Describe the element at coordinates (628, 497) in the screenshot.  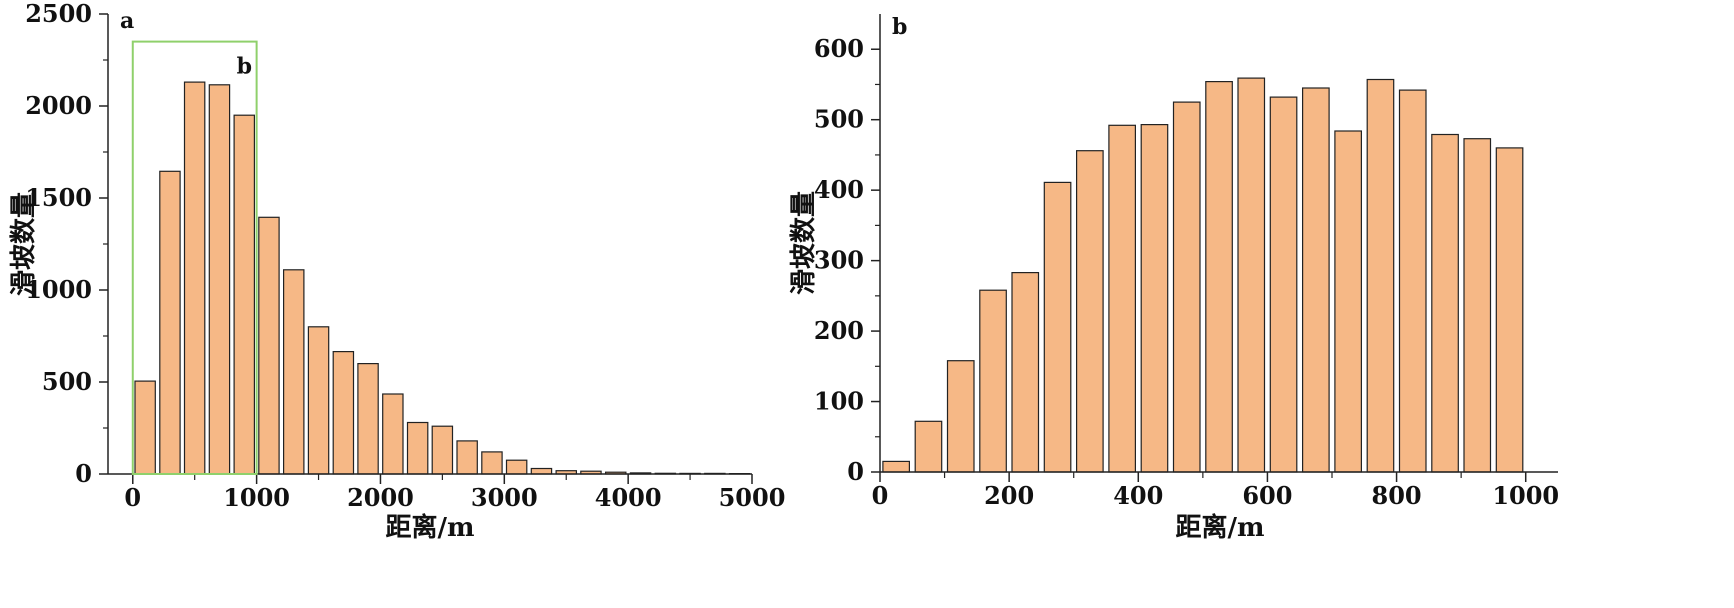
I see `x-tick-label: 4000` at that location.